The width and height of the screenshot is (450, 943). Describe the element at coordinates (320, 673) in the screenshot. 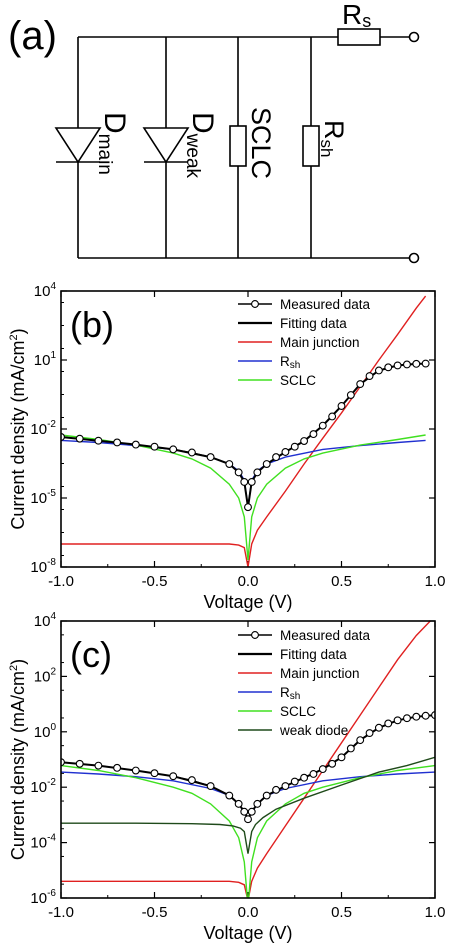

I see `legend-label: Main junction` at that location.